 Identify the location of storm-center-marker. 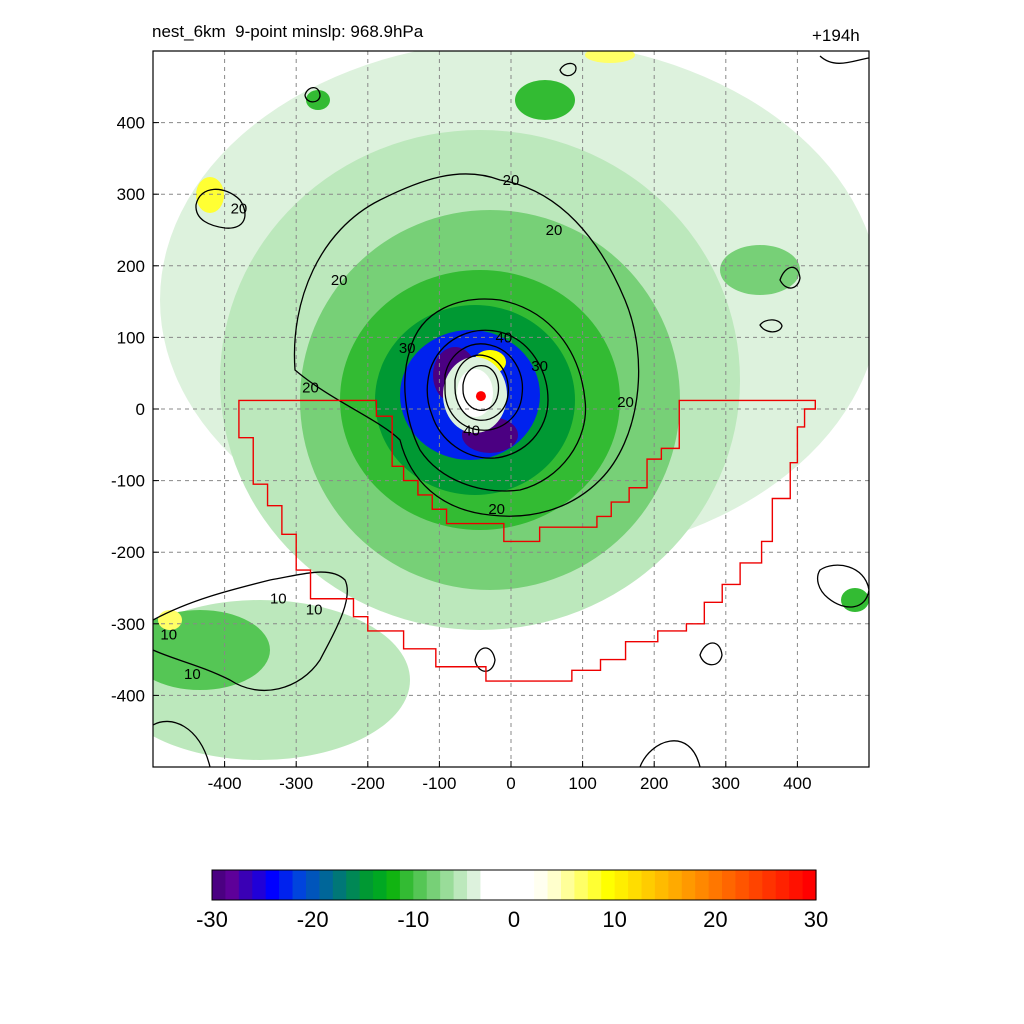
(480, 396).